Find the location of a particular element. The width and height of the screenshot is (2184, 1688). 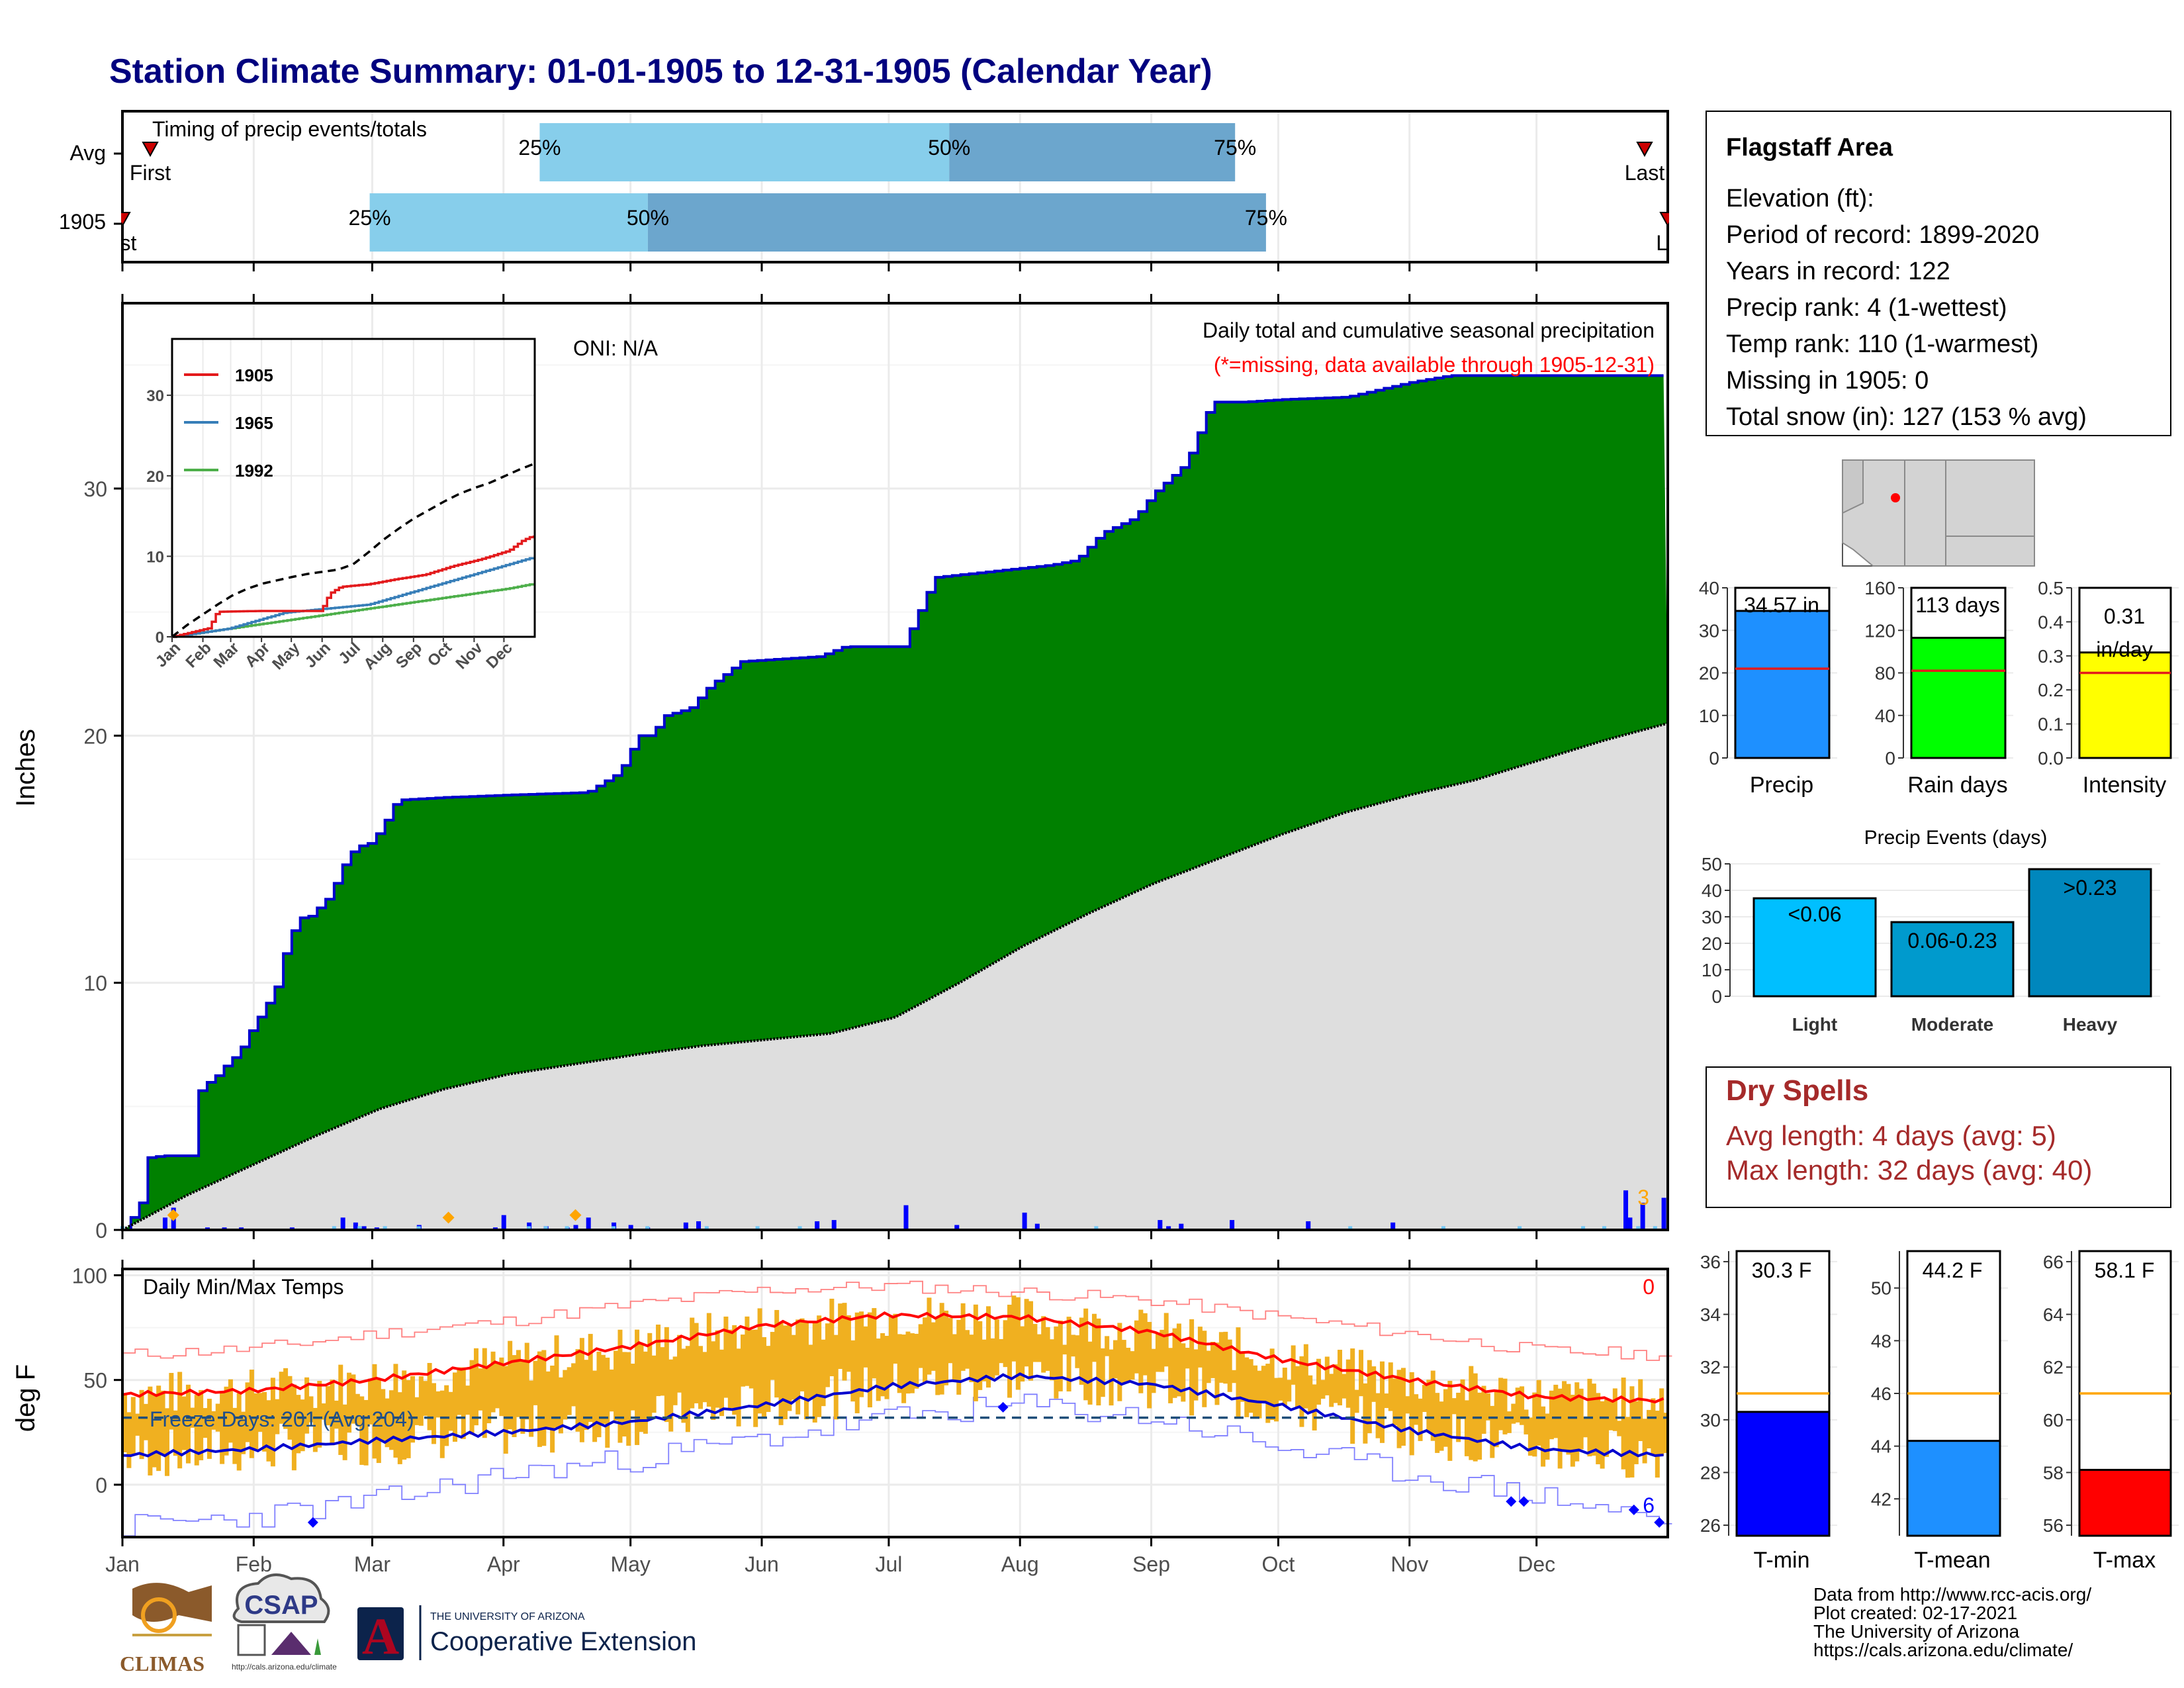

temp-title: Daily Min/Max Temps is located at coordinates (243, 1287).